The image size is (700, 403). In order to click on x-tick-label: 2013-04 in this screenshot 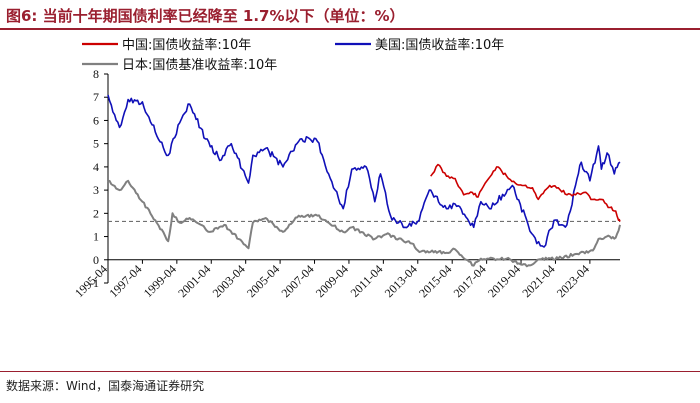, I will do `click(401, 281)`.